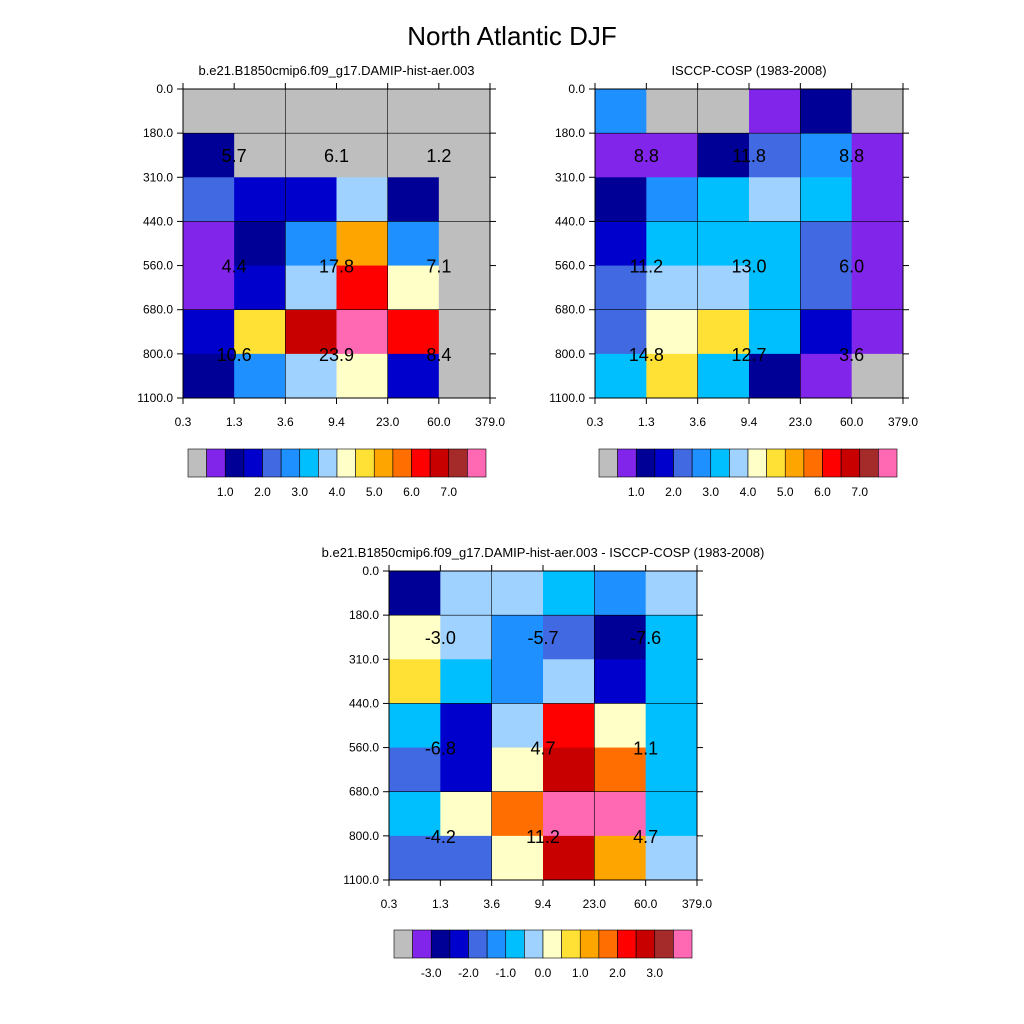 This screenshot has width=1024, height=1024. Describe the element at coordinates (543, 904) in the screenshot. I see `x-tick-label: 9.4` at that location.